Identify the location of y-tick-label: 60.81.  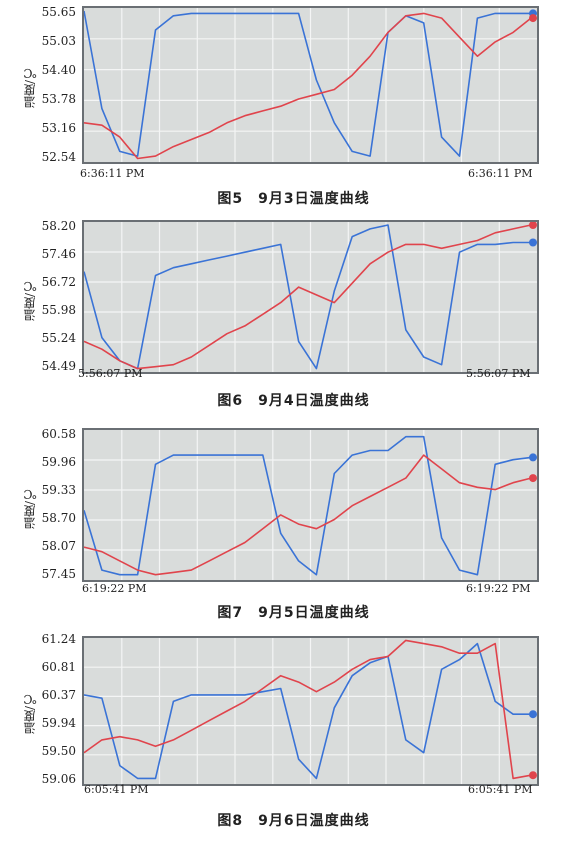
(58, 667).